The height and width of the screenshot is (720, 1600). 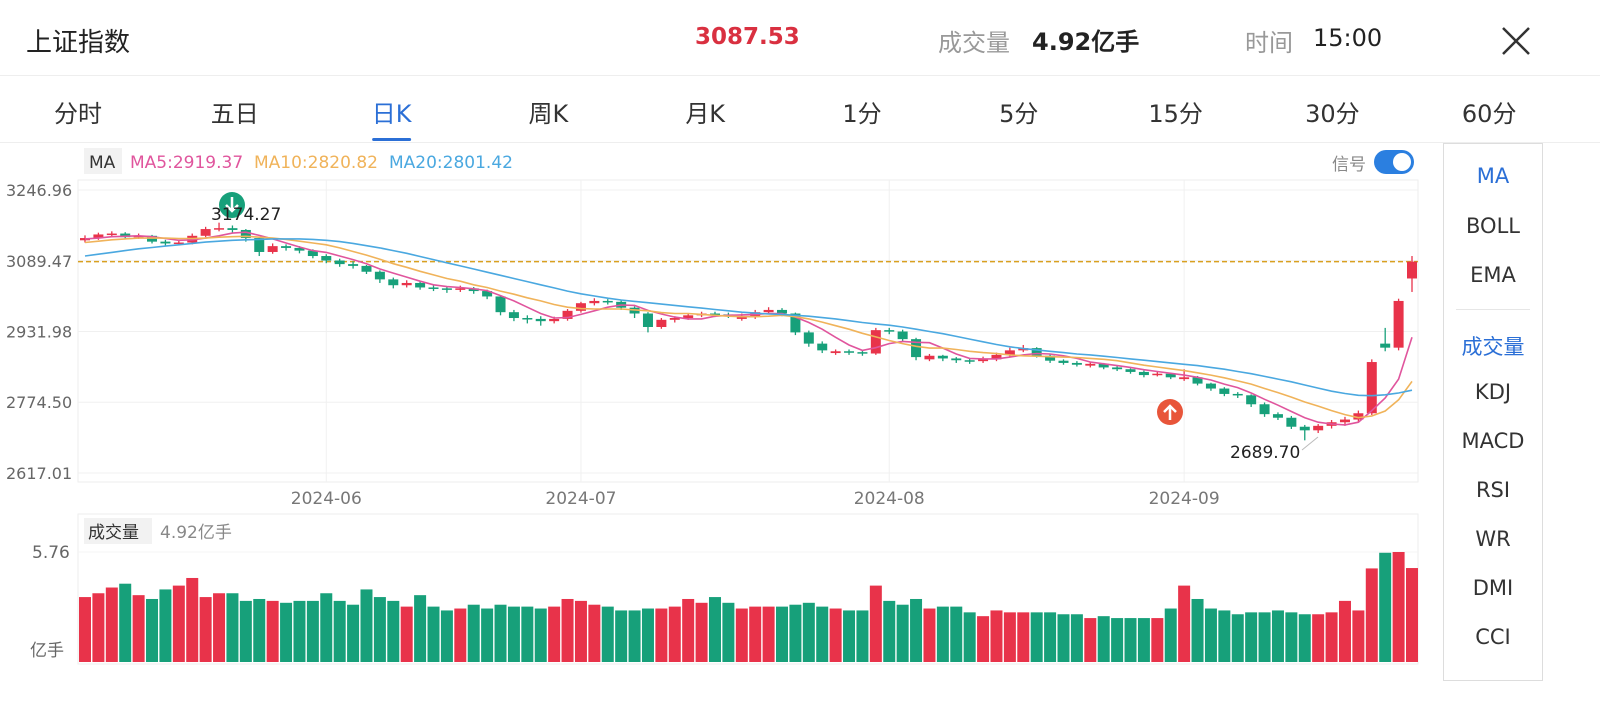 I want to click on close-button, so click(x=1516, y=41).